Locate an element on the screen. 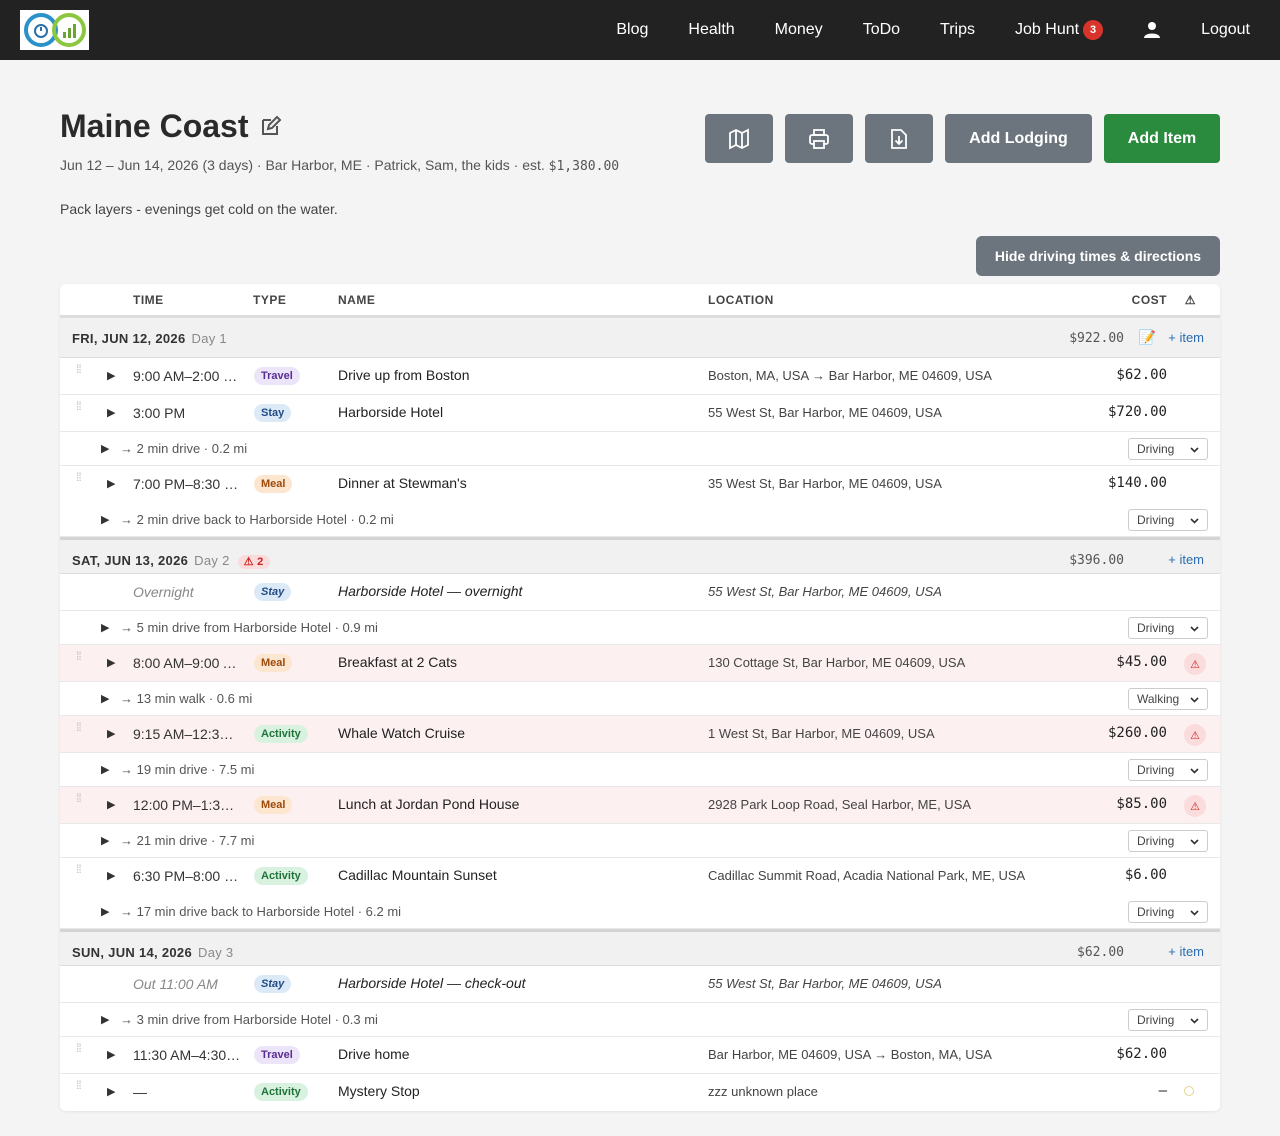  type-badge: Travel is located at coordinates (277, 1055).